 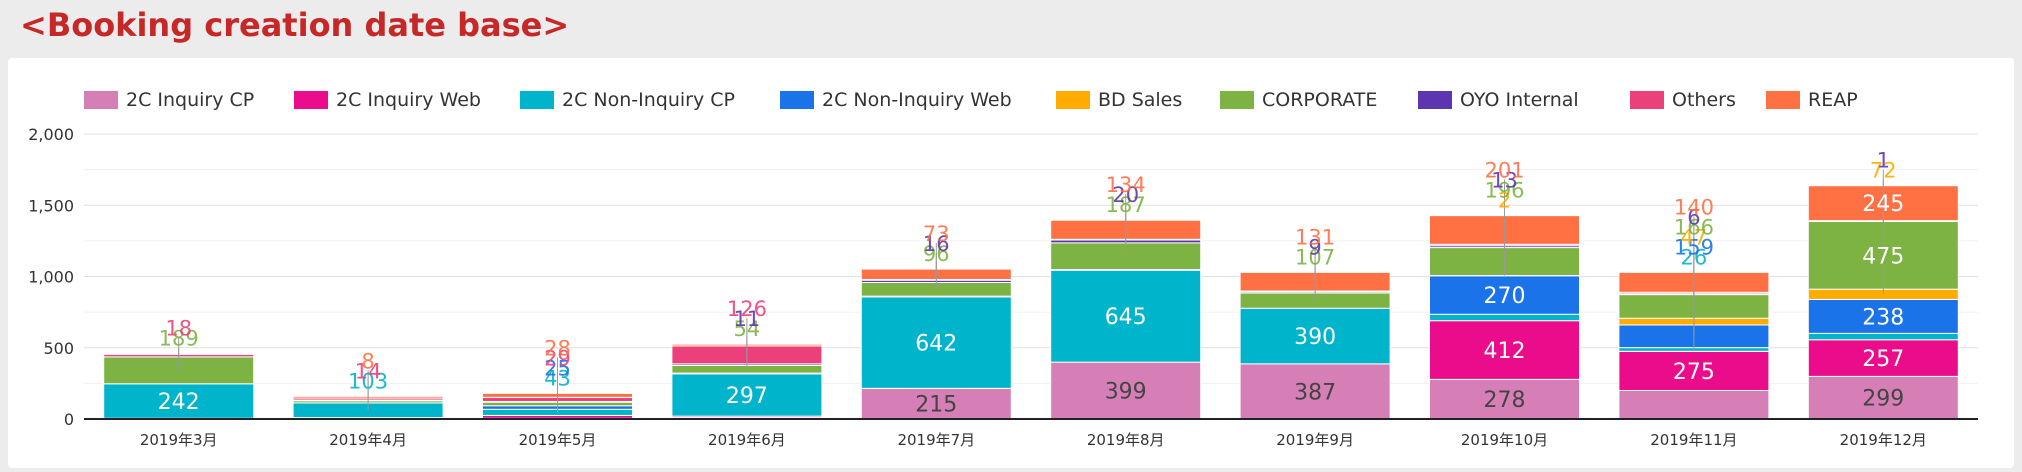 What do you see at coordinates (1704, 100) in the screenshot?
I see `legend-label-others: Others` at bounding box center [1704, 100].